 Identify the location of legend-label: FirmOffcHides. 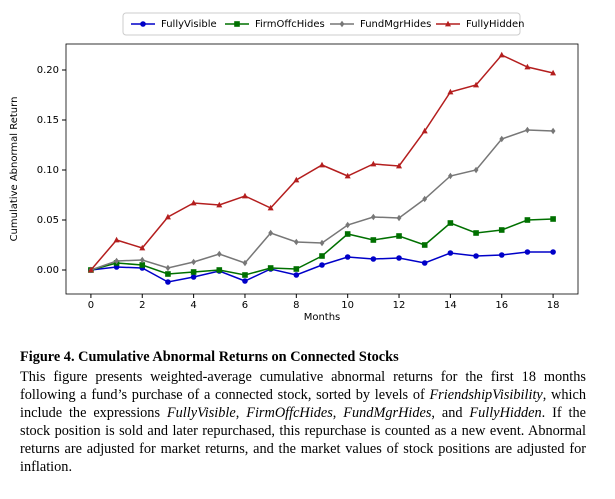
(290, 24).